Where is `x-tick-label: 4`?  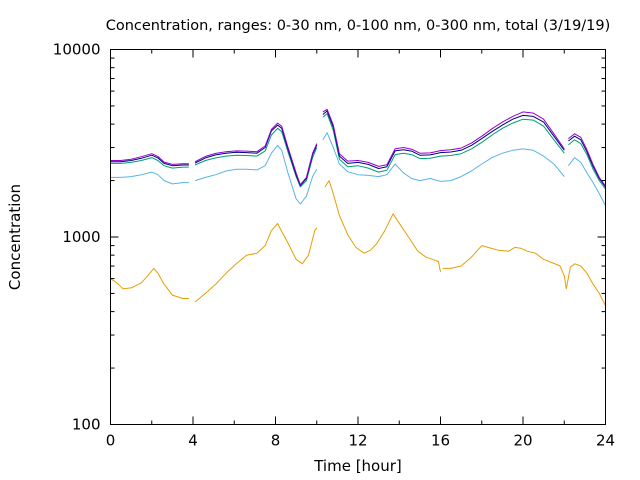
x-tick-label: 4 is located at coordinates (193, 441).